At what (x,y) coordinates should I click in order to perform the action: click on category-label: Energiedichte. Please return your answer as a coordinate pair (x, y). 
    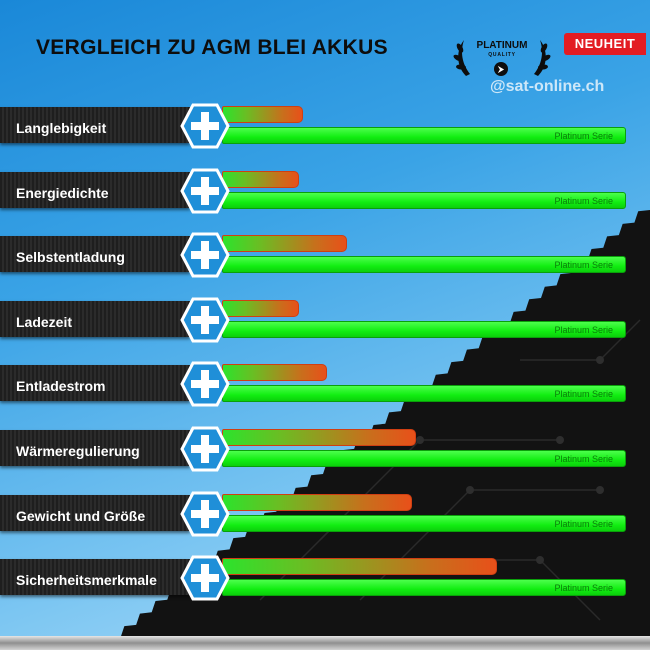
    Looking at the image, I should click on (62, 192).